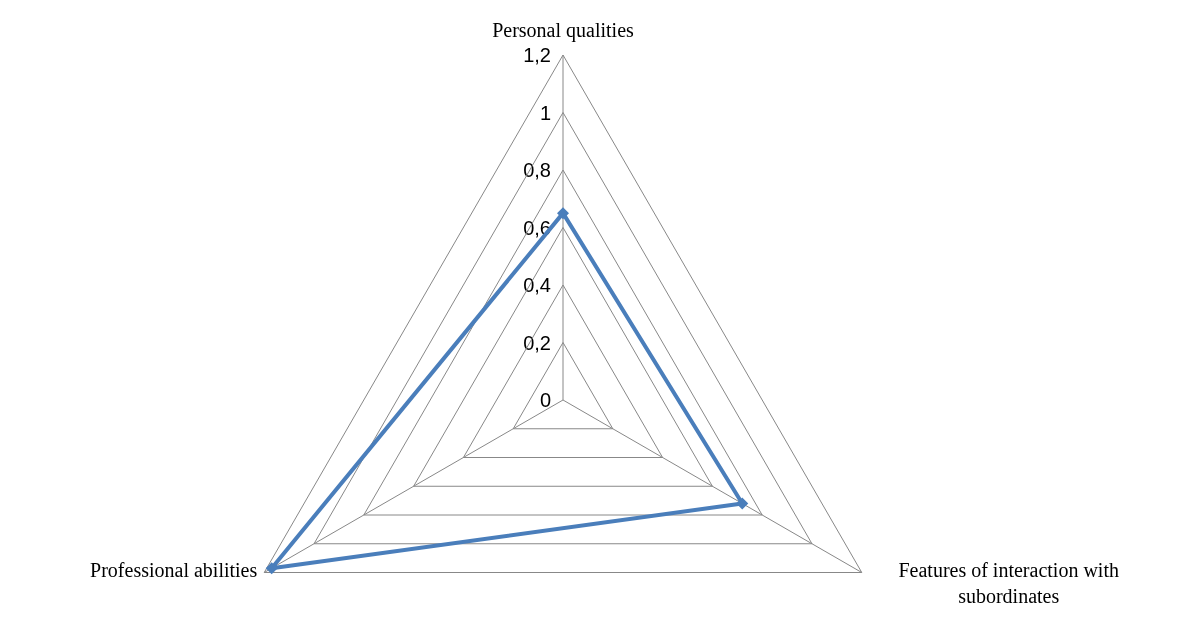 This screenshot has width=1181, height=621. Describe the element at coordinates (563, 30) in the screenshot. I see `spoke-label: Personal qualities` at that location.